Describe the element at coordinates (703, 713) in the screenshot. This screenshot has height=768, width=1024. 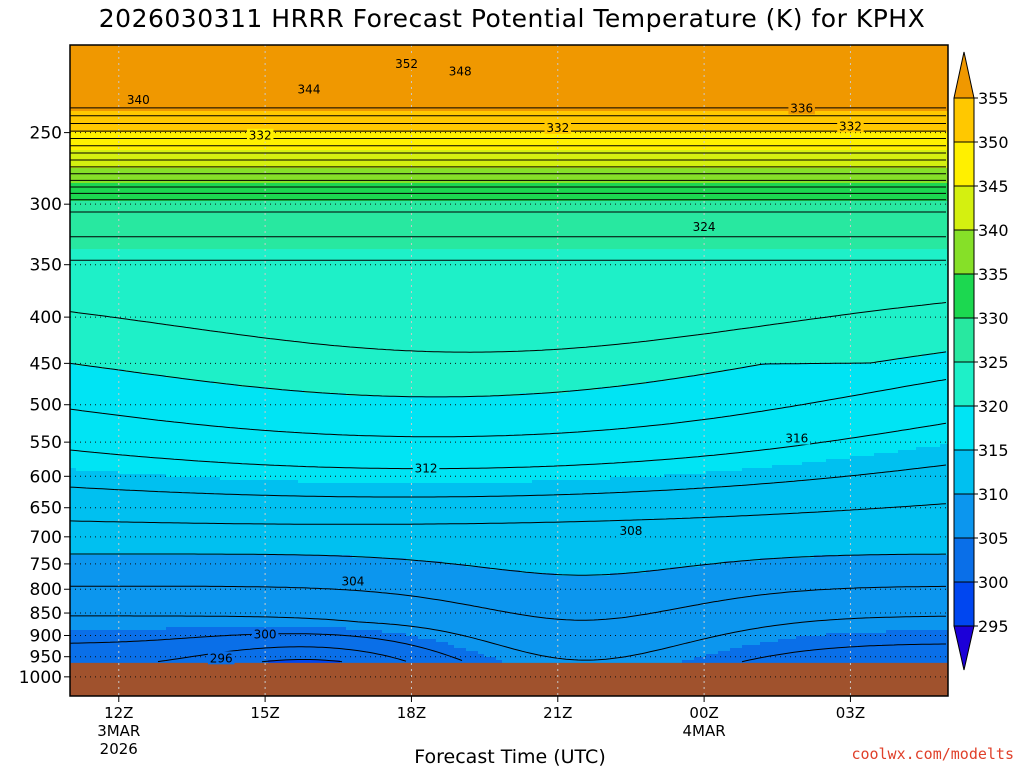
I see `x-tick-label: 00Z` at that location.